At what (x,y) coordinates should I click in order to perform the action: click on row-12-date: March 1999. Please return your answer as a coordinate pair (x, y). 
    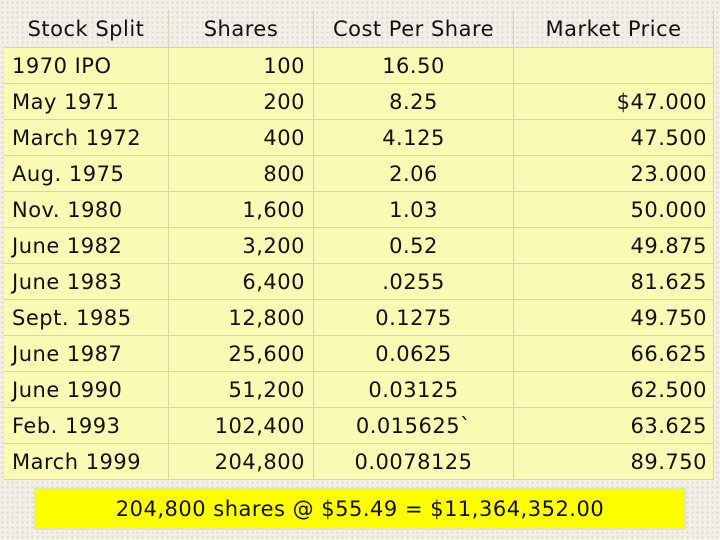
    Looking at the image, I should click on (86, 462).